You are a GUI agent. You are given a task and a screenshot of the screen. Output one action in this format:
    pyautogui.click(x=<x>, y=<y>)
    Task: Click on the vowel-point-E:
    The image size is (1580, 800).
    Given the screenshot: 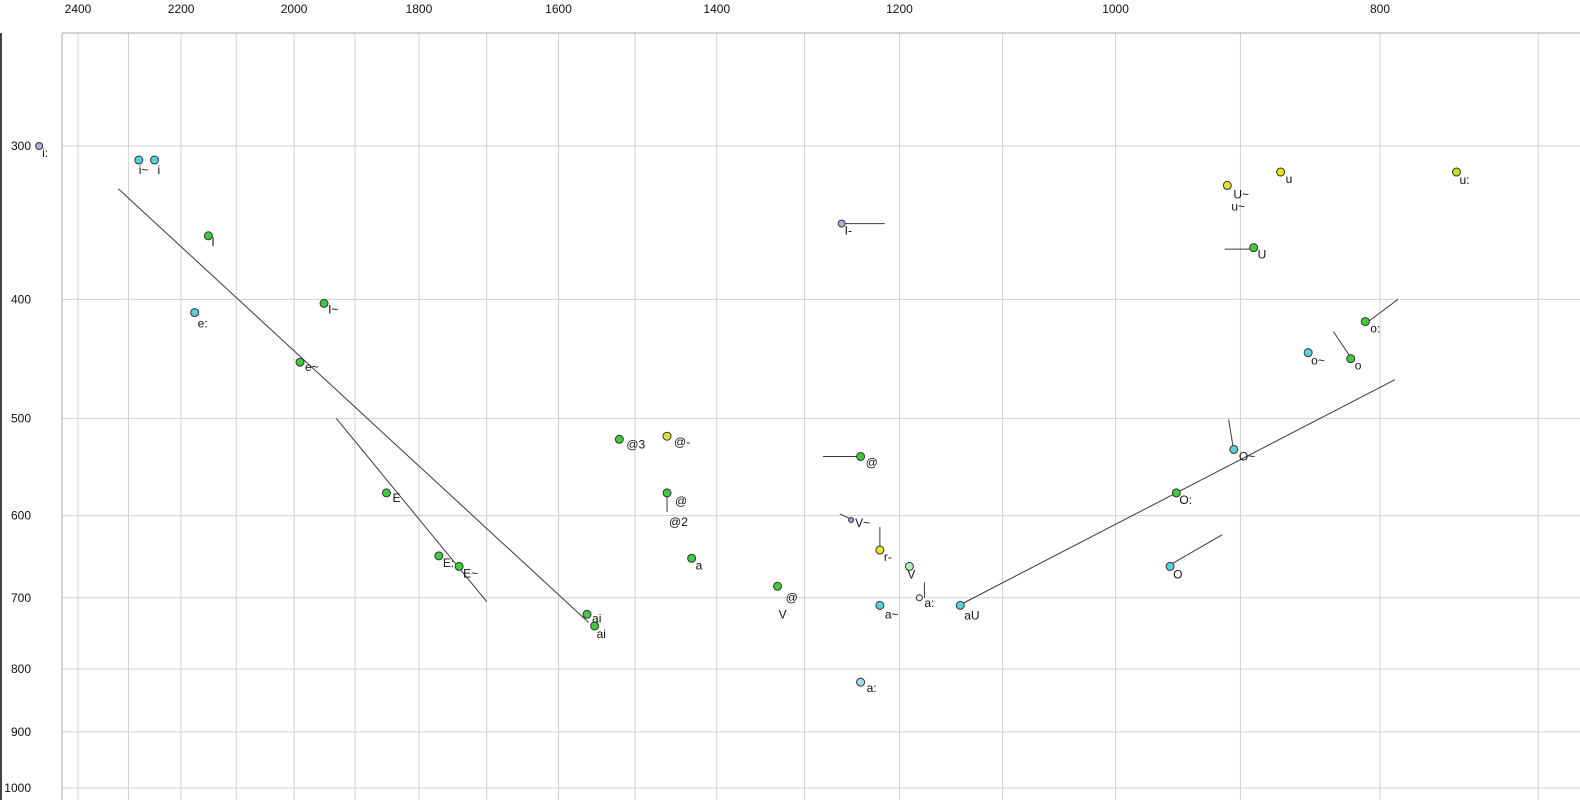 What is the action you would take?
    pyautogui.click(x=439, y=556)
    